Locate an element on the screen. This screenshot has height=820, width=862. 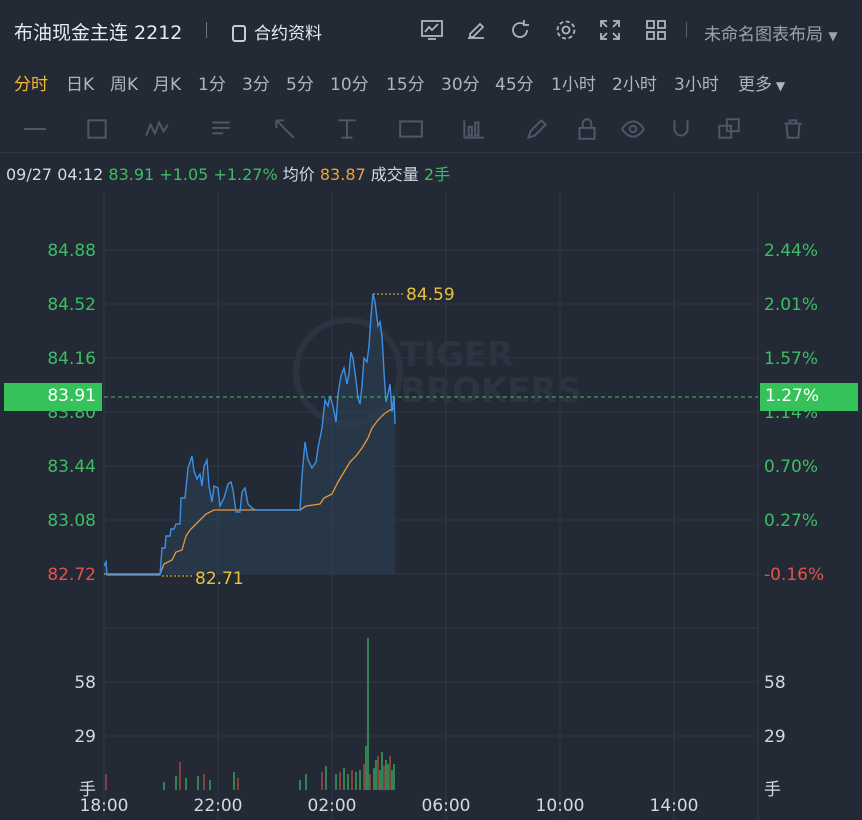
pct-tick-label: 0.70% is located at coordinates (791, 467).